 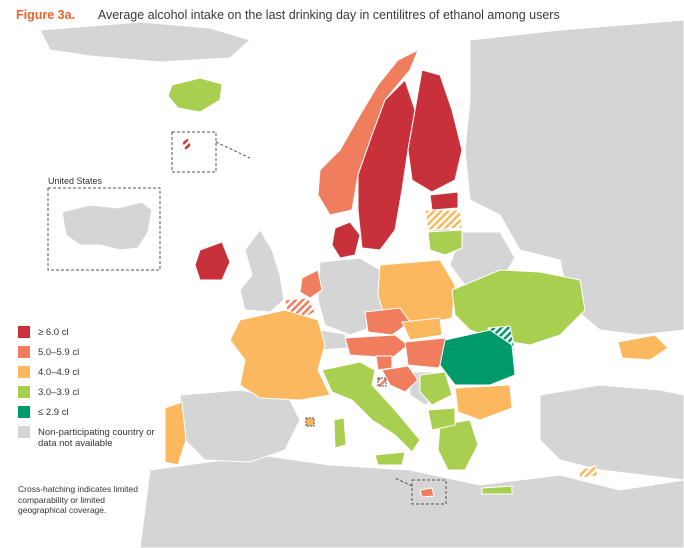 What do you see at coordinates (310, 422) in the screenshot?
I see `inset-monaco-box` at bounding box center [310, 422].